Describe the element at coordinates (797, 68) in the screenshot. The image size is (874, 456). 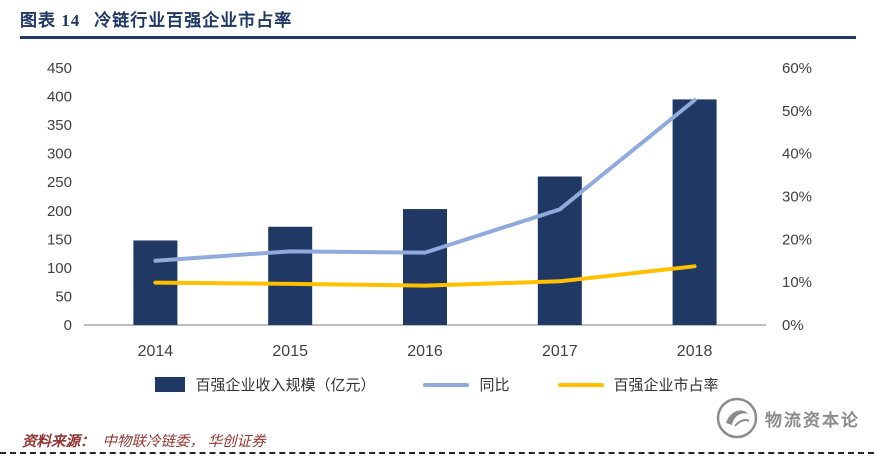
I see `right-axis-tick-label: 60%` at that location.